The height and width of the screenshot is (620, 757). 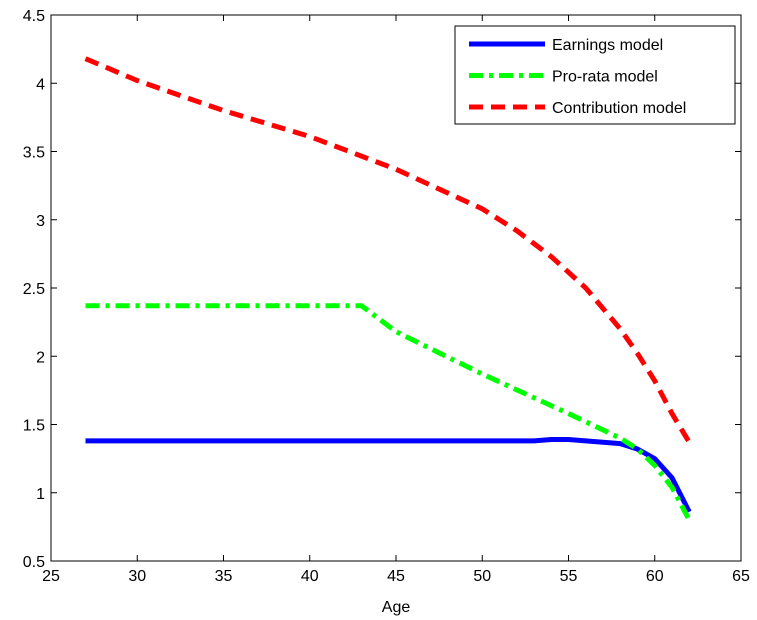 What do you see at coordinates (396, 607) in the screenshot?
I see `x-axis-label: Age` at bounding box center [396, 607].